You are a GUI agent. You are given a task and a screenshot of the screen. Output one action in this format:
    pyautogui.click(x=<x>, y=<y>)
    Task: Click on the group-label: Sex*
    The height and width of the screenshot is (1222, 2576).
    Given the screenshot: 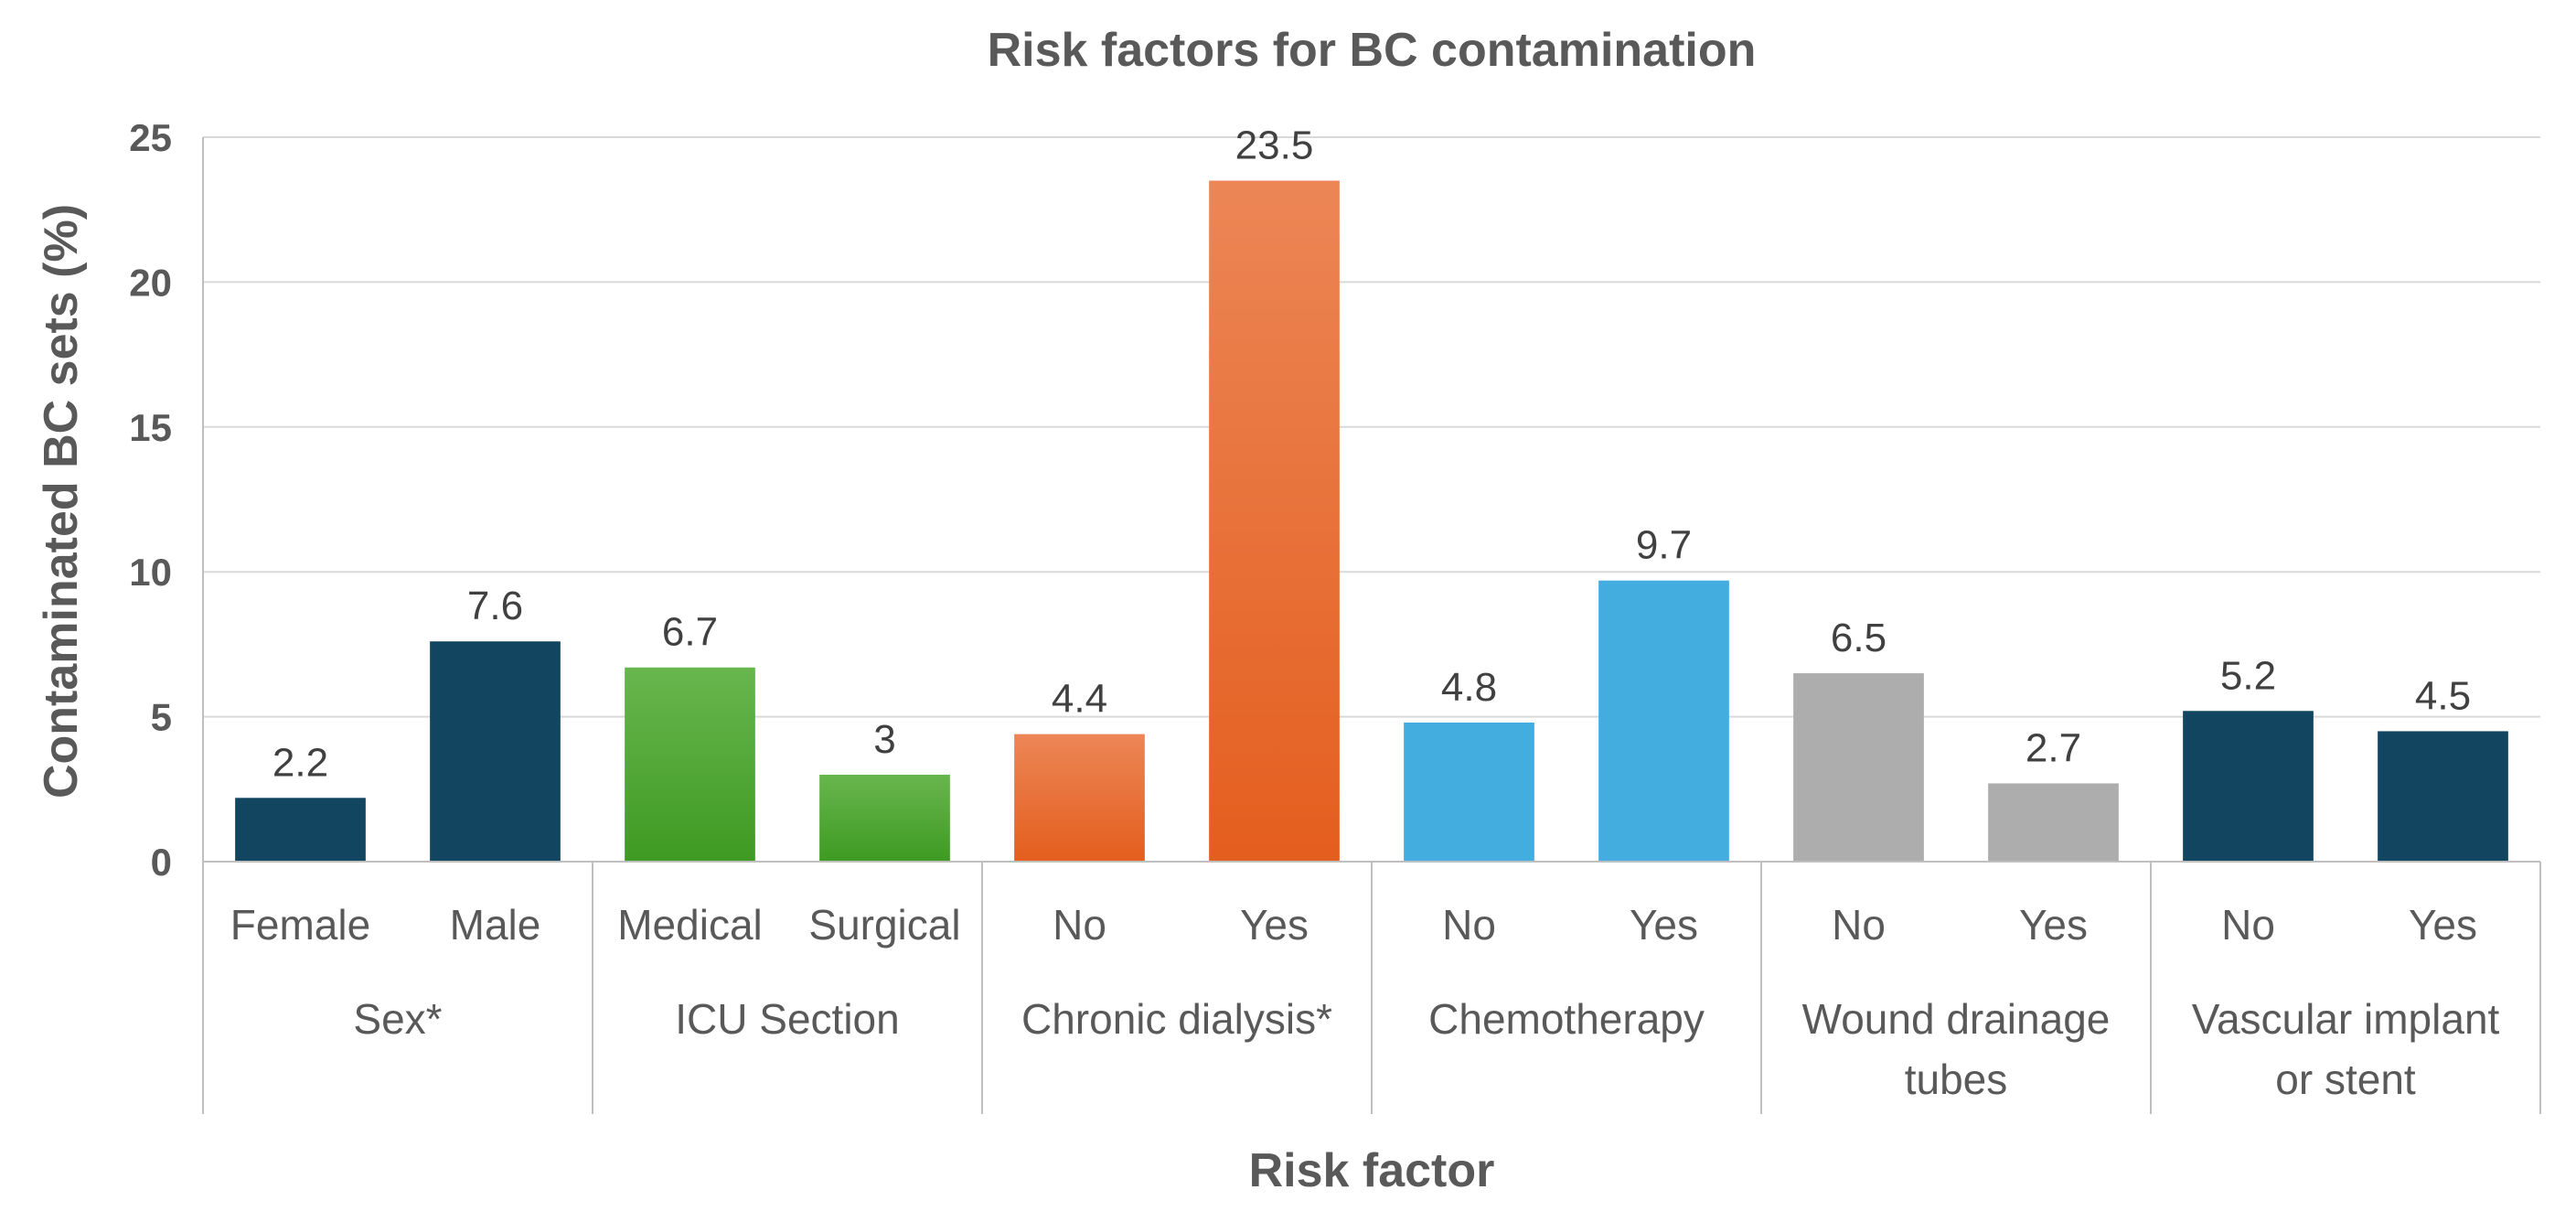 What is the action you would take?
    pyautogui.click(x=397, y=1019)
    